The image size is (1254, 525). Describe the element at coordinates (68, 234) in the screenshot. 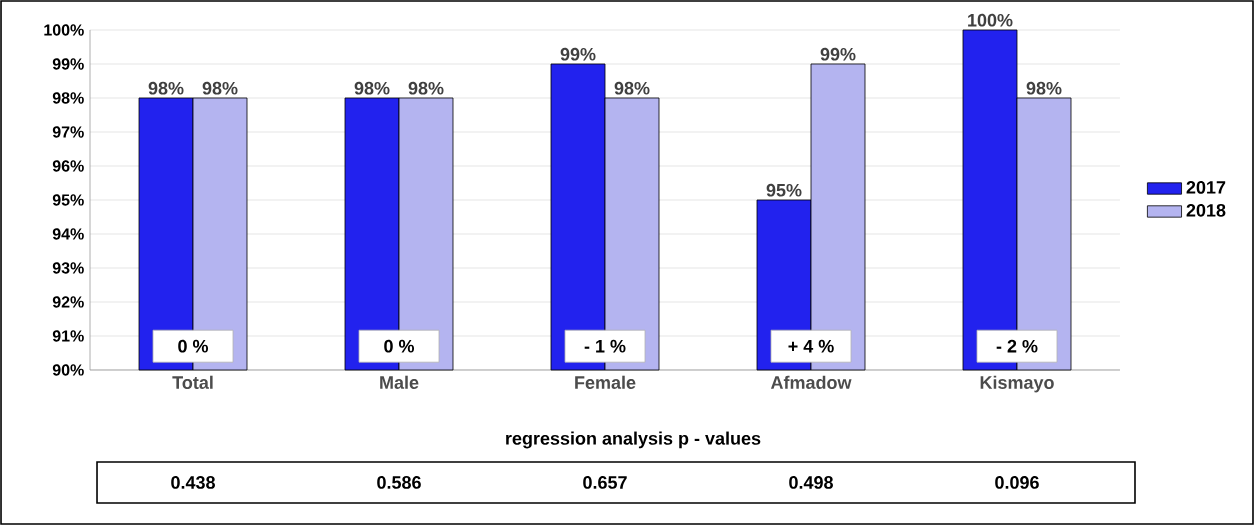

I see `y-tick-label: 94%` at that location.